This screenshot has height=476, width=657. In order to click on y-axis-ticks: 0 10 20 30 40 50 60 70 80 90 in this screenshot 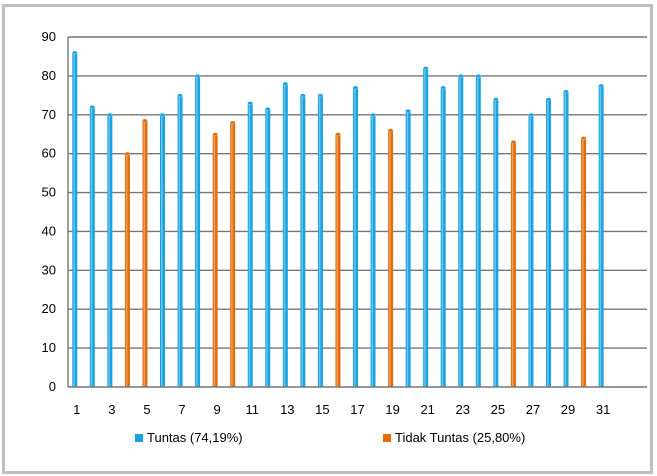, I will do `click(49, 211)`.